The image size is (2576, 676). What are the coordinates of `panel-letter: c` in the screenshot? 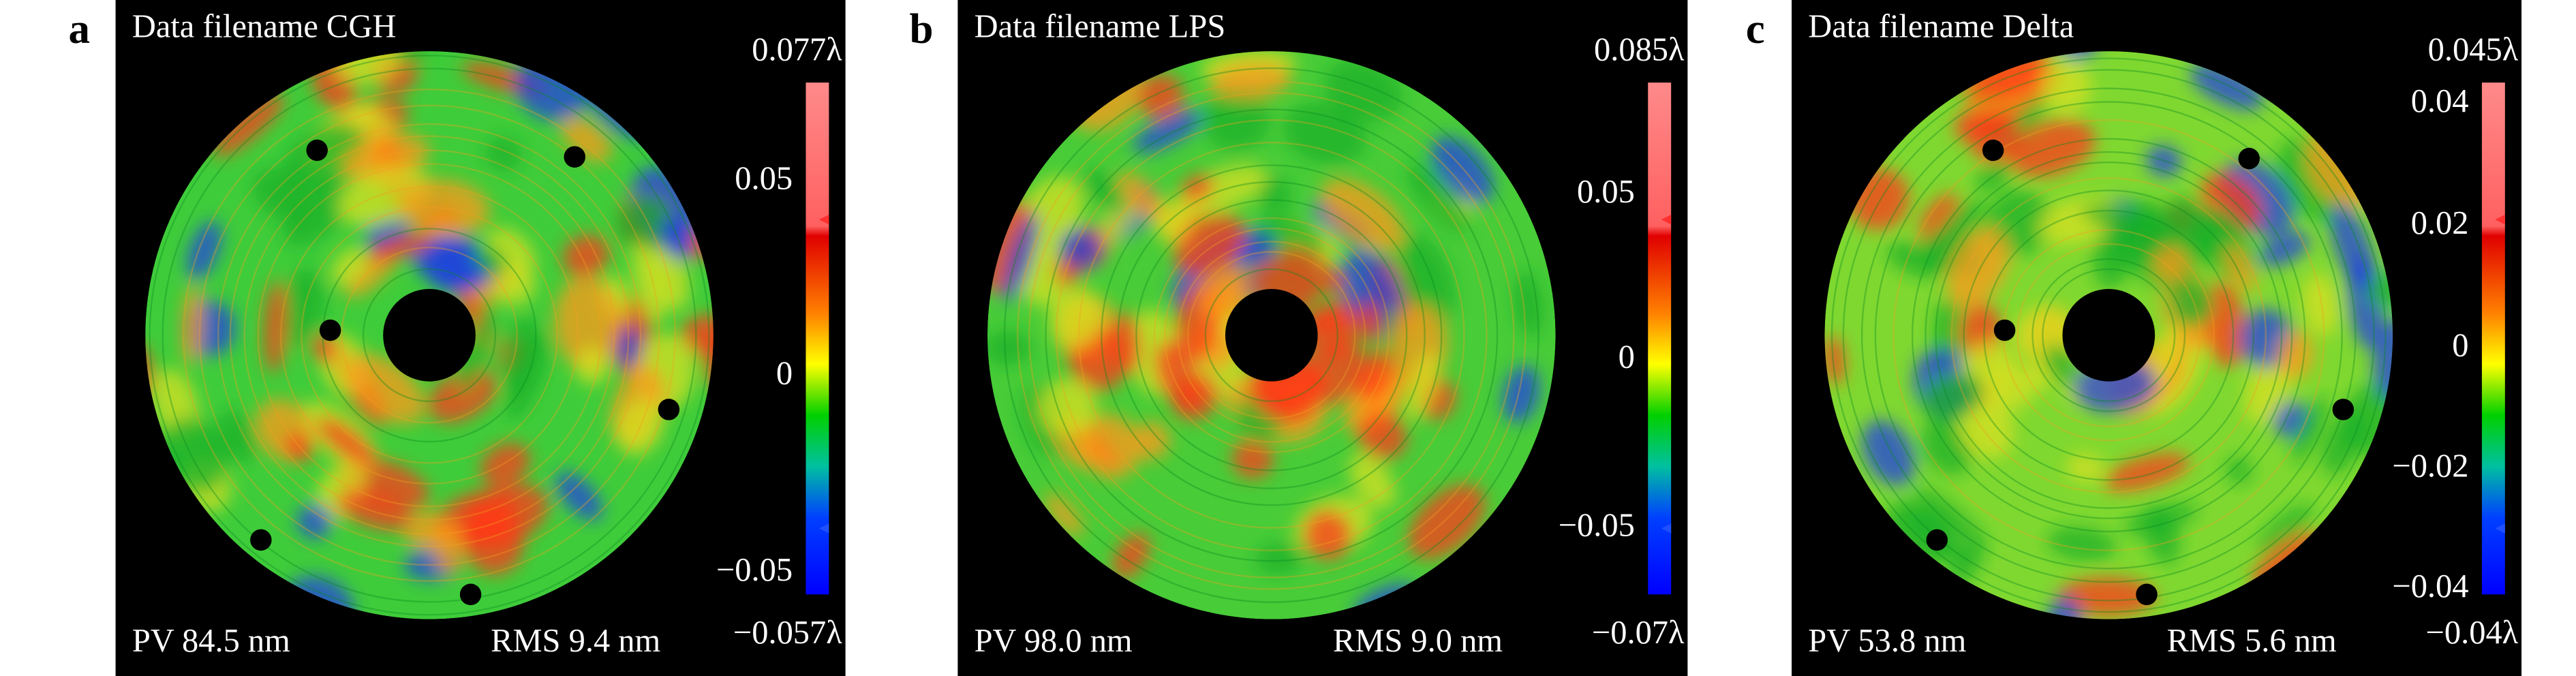 It's located at (1756, 28).